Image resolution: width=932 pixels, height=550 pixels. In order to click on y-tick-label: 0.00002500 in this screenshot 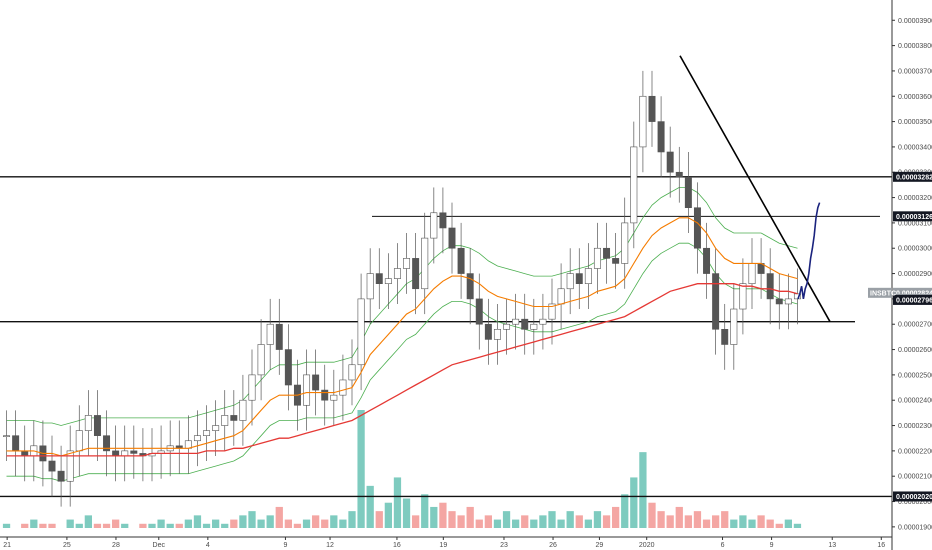, I will do `click(915, 375)`.